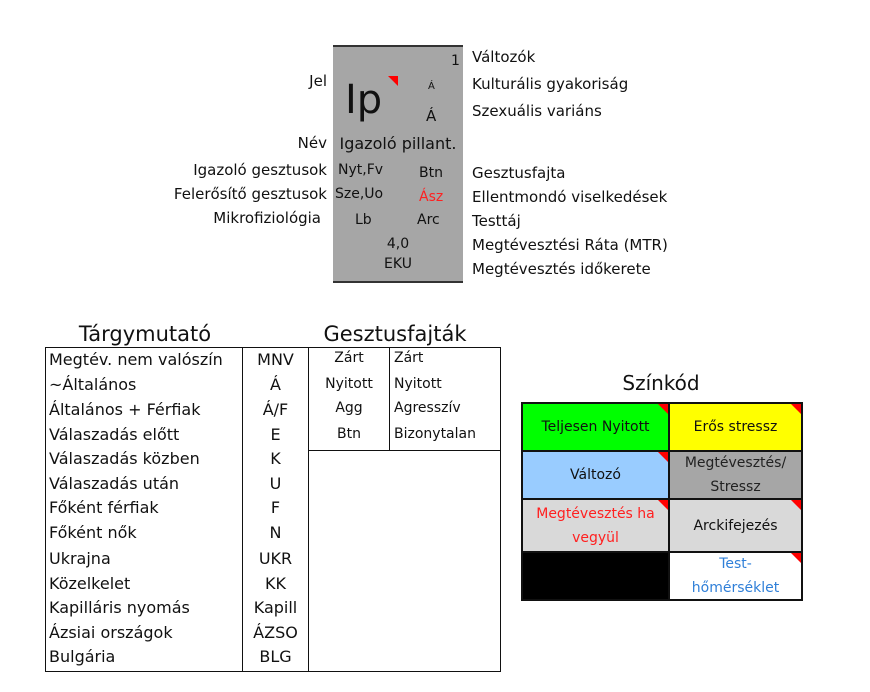 The width and height of the screenshot is (870, 692). What do you see at coordinates (349, 358) in the screenshot?
I see `gesture-code: Zárt` at bounding box center [349, 358].